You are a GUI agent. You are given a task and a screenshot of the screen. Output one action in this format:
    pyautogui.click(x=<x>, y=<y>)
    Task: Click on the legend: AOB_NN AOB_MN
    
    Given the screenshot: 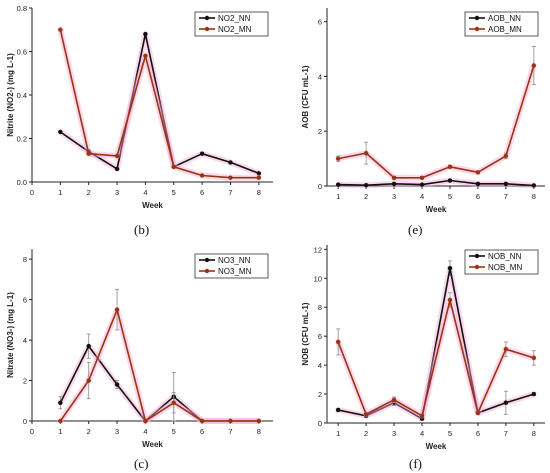 What is the action you would take?
    pyautogui.click(x=501, y=24)
    